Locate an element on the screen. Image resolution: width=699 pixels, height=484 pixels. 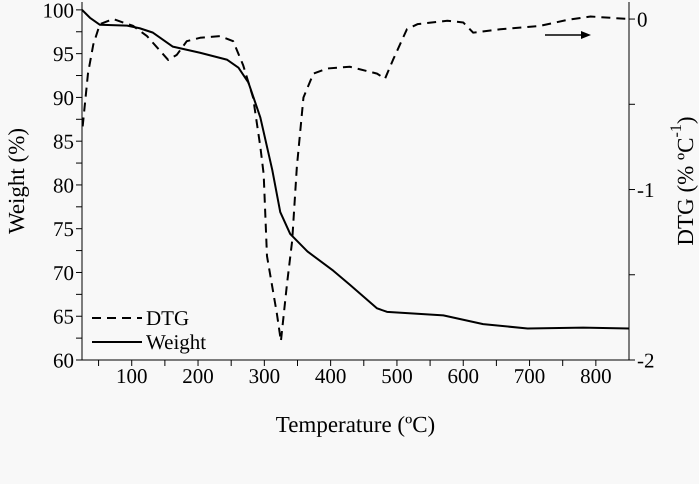
y-tick-label: 100 is located at coordinates (58, 11).